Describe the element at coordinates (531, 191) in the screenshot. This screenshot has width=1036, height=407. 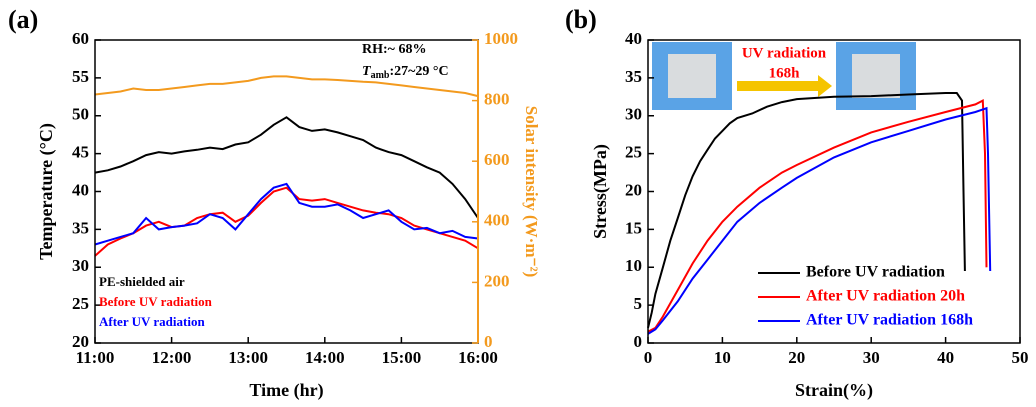
I see `y2-axis-label: Solar intensity (W·m⁻²)` at that location.